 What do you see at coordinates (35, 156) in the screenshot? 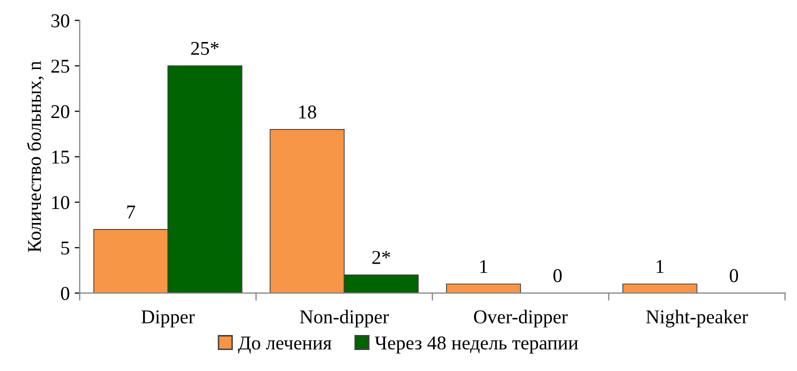
I see `y-axis-title: Количество больных, n` at bounding box center [35, 156].